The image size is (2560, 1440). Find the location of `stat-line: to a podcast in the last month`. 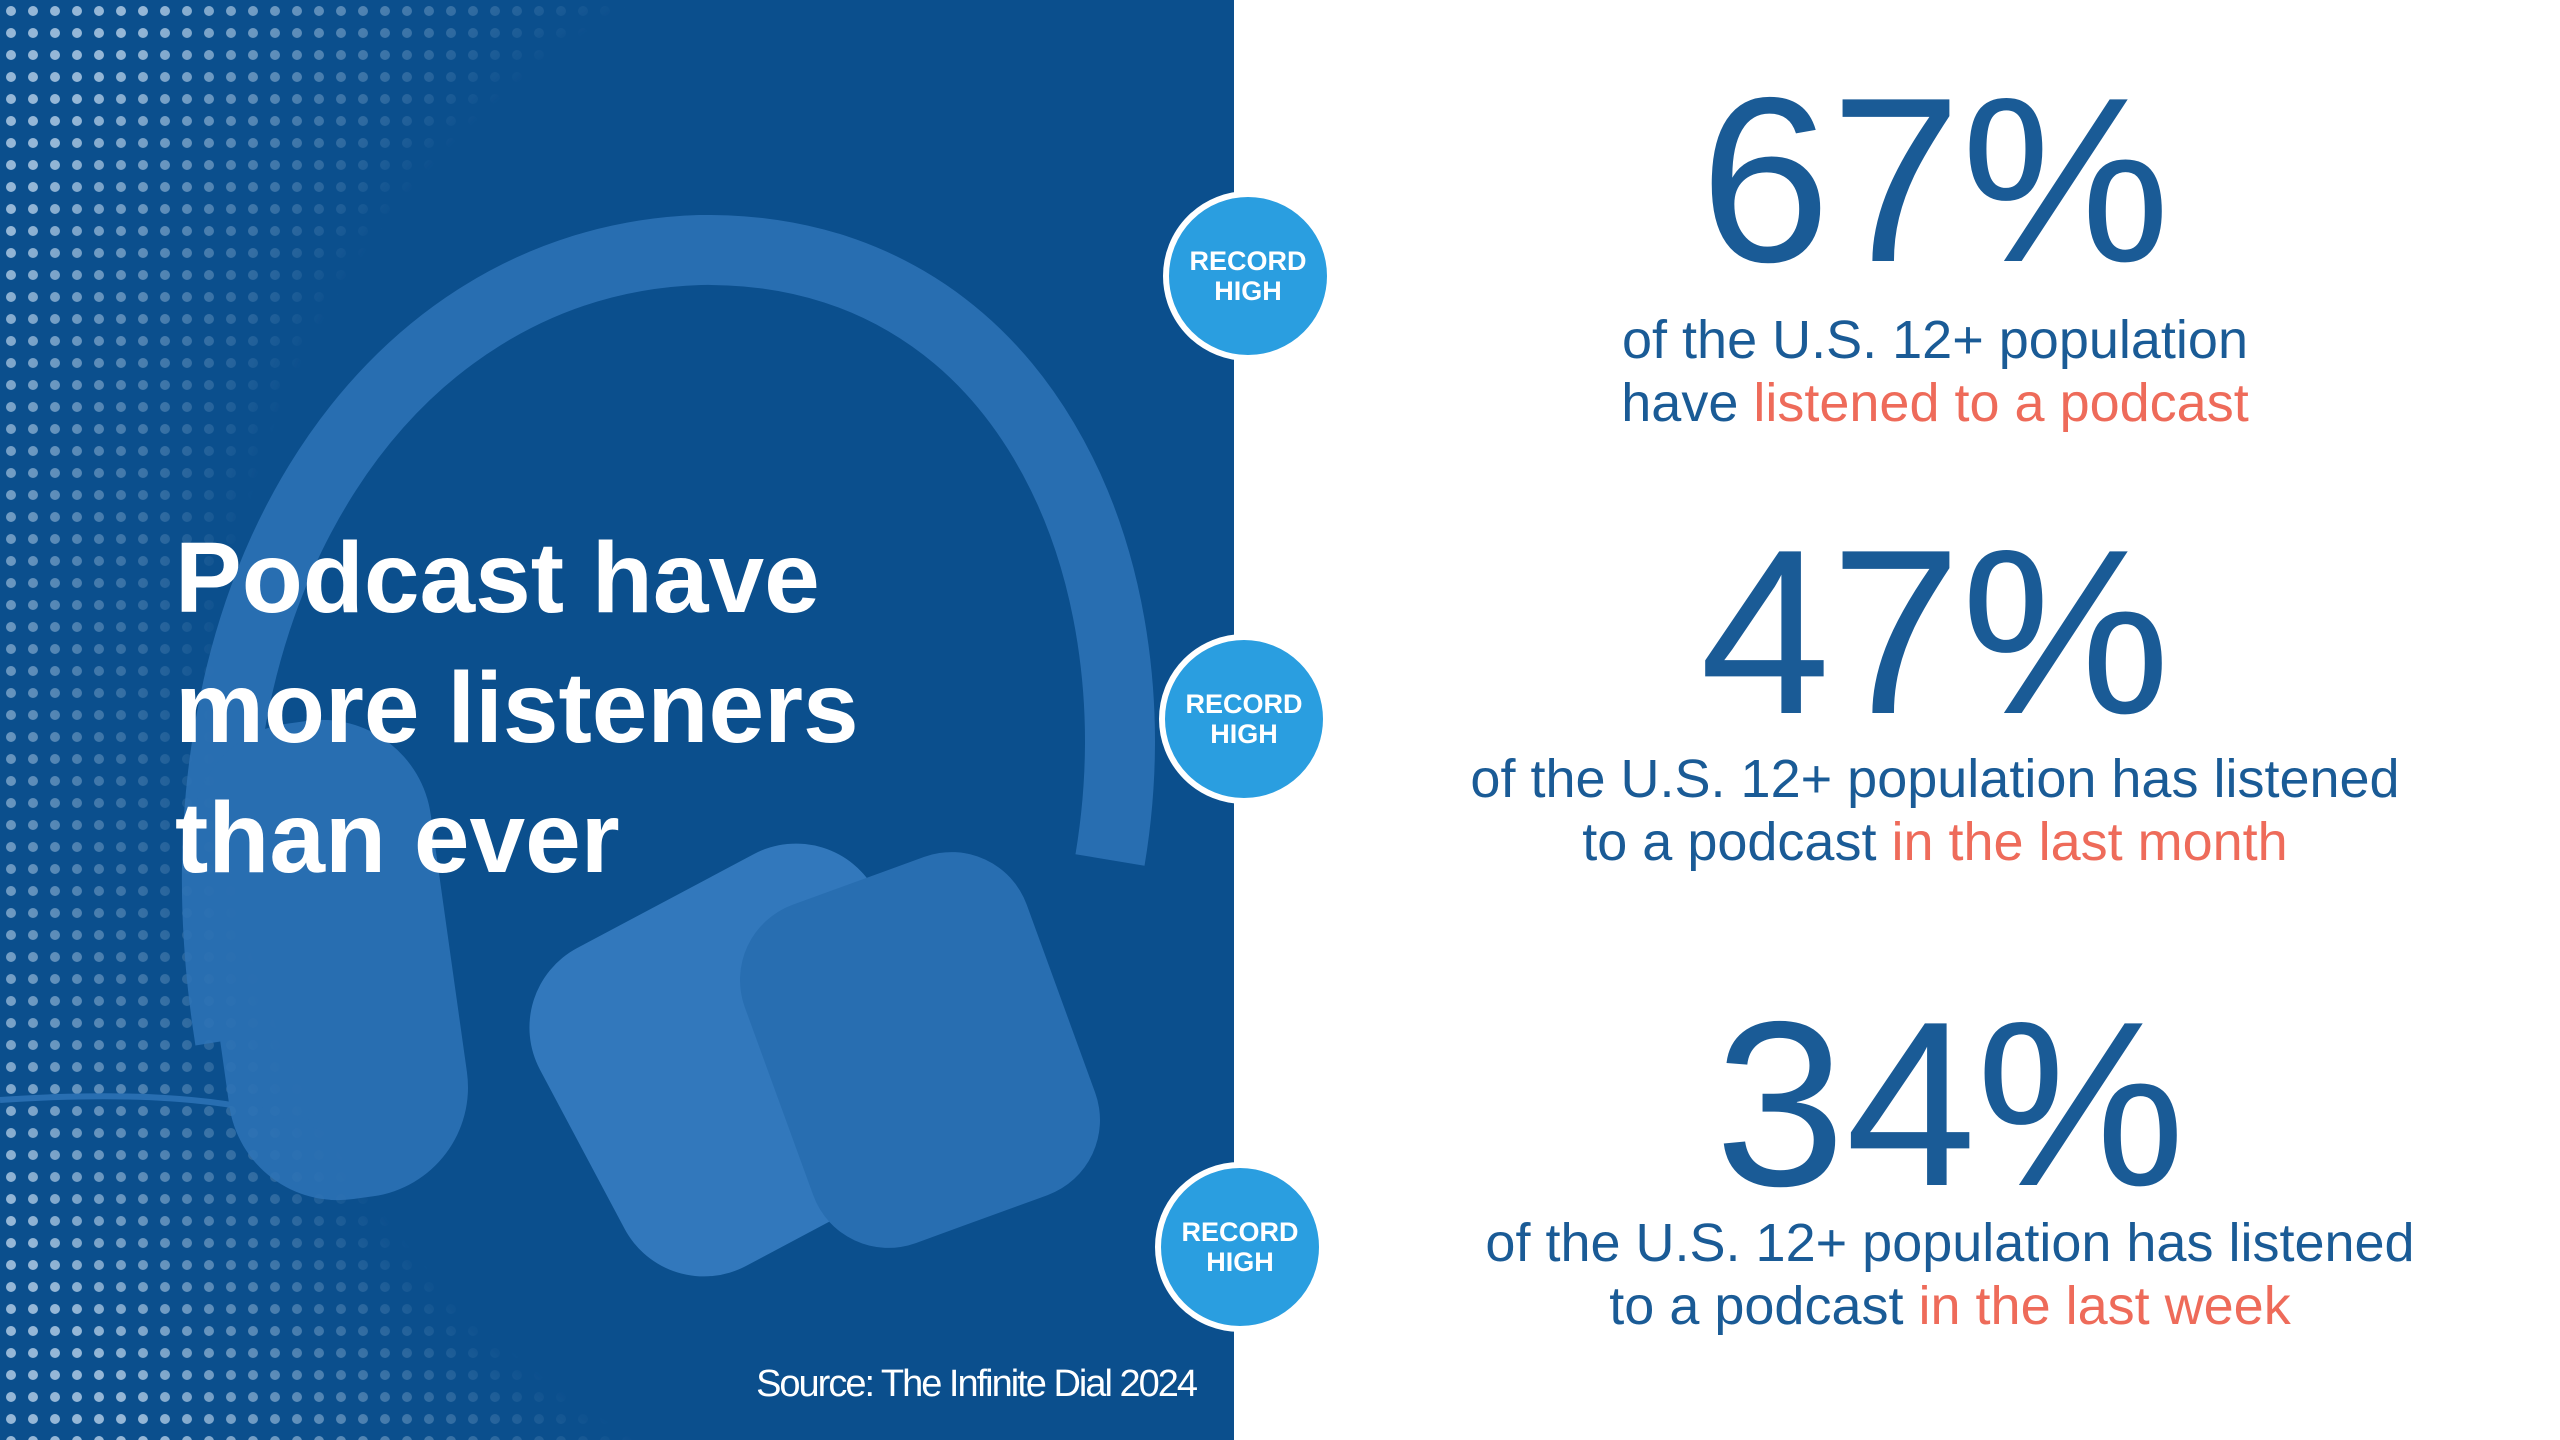

stat-line: to a podcast in the last month is located at coordinates (1934, 842).